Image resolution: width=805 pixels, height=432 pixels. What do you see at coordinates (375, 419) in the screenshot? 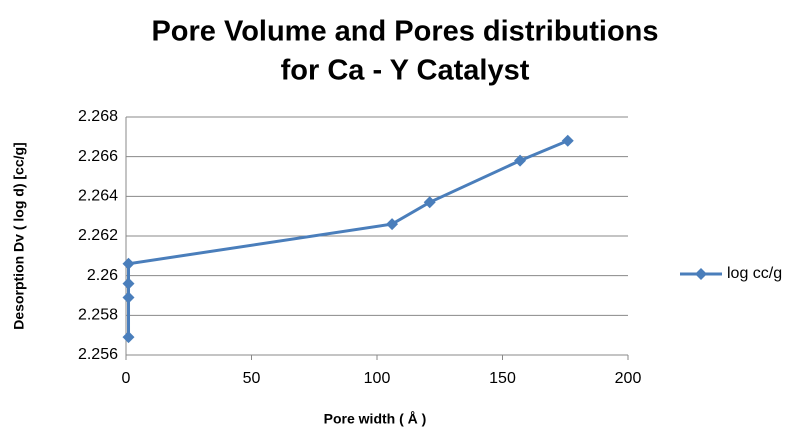
I see `x-axis-label: Pore width ( Å )` at bounding box center [375, 419].